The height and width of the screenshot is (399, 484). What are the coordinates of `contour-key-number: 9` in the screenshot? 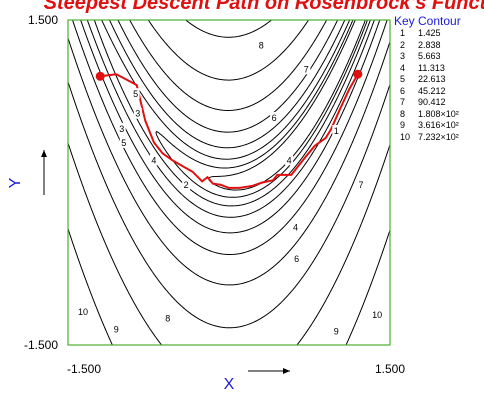 It's located at (403, 125).